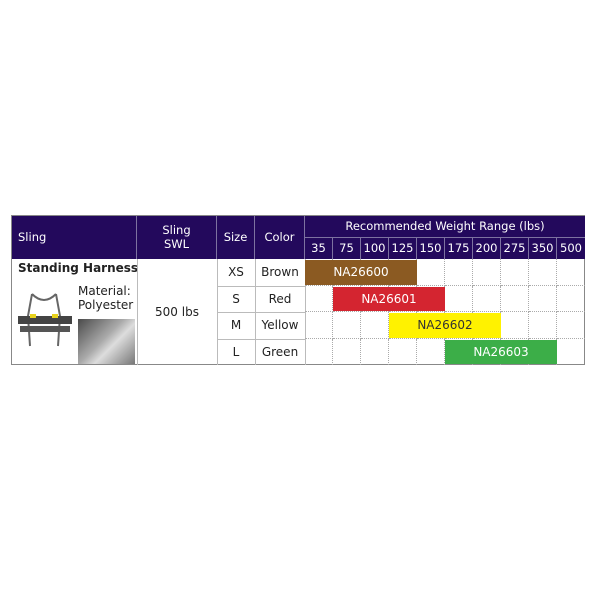 This screenshot has height=600, width=600. Describe the element at coordinates (459, 248) in the screenshot. I see `tick-label: 175` at that location.